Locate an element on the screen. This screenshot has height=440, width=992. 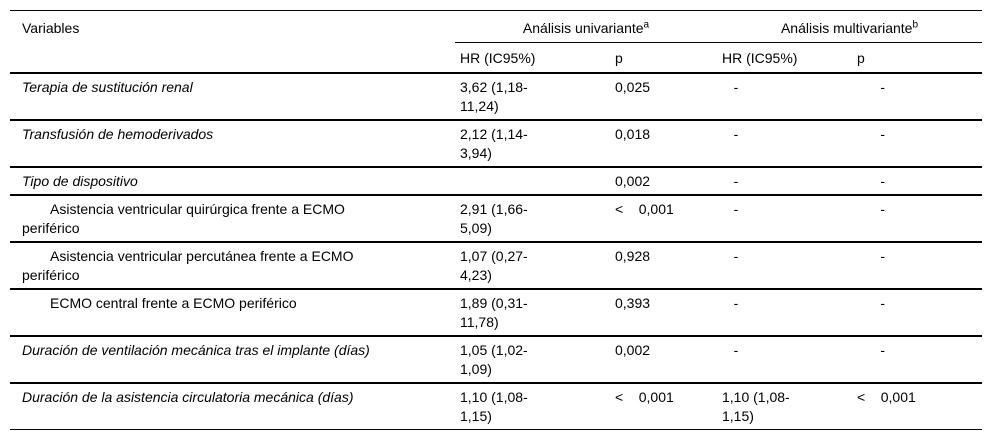
group-label-univariate: Análisis univariante is located at coordinates (583, 28).